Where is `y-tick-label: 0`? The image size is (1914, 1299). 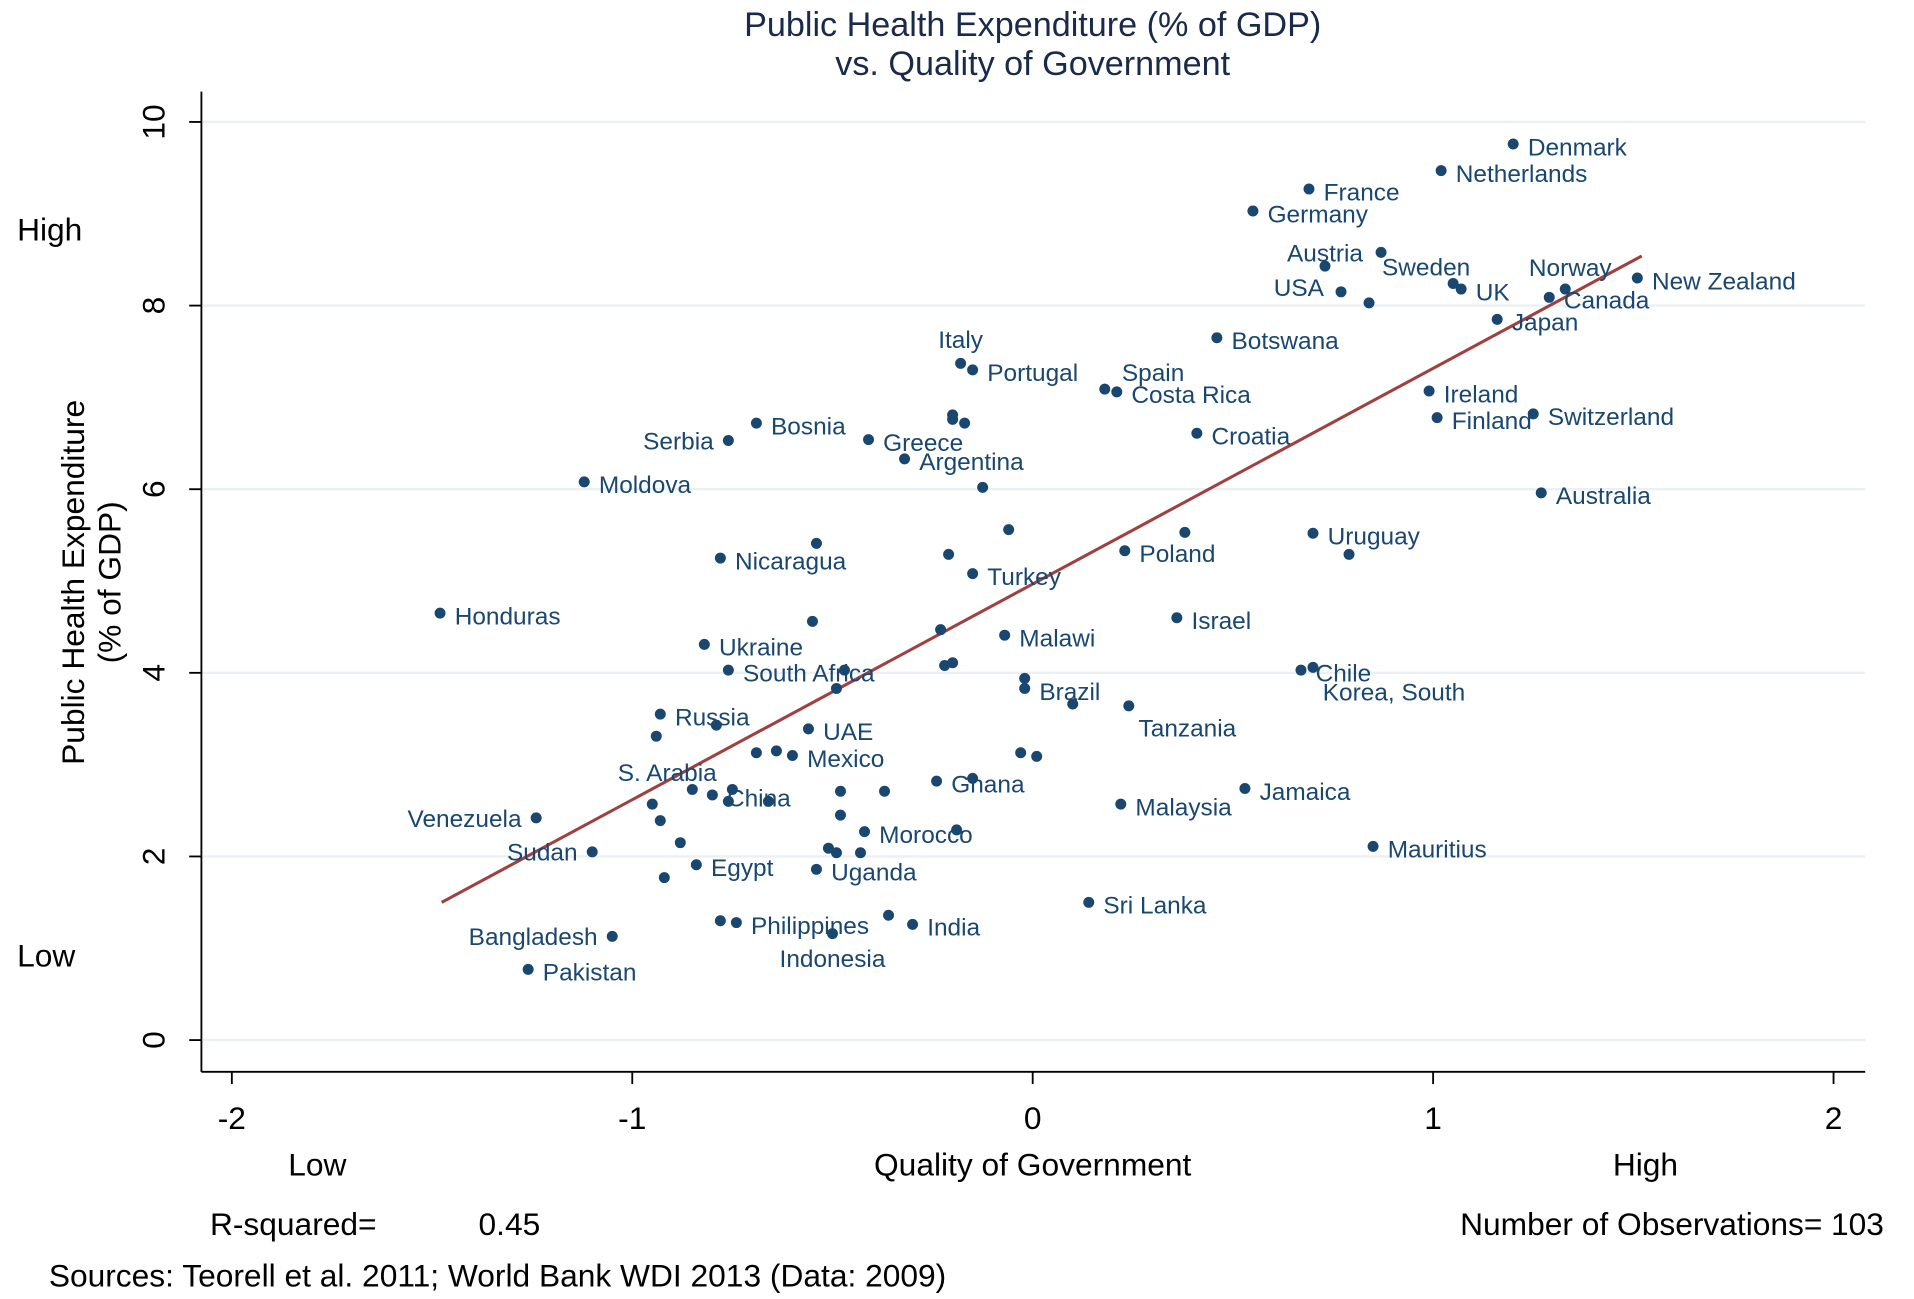
y-tick-label: 0 is located at coordinates (154, 1040).